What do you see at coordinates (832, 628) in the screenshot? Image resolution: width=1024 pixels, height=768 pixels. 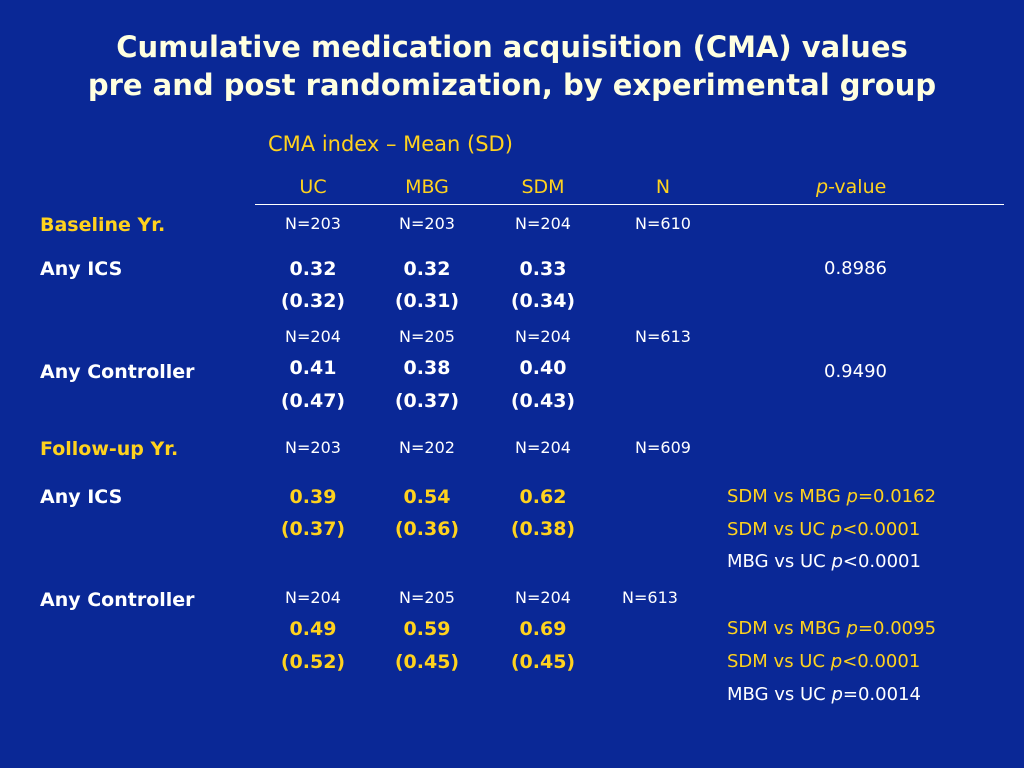 I see `pvalue-comparison: SDM vs MBG p=0.0095` at bounding box center [832, 628].